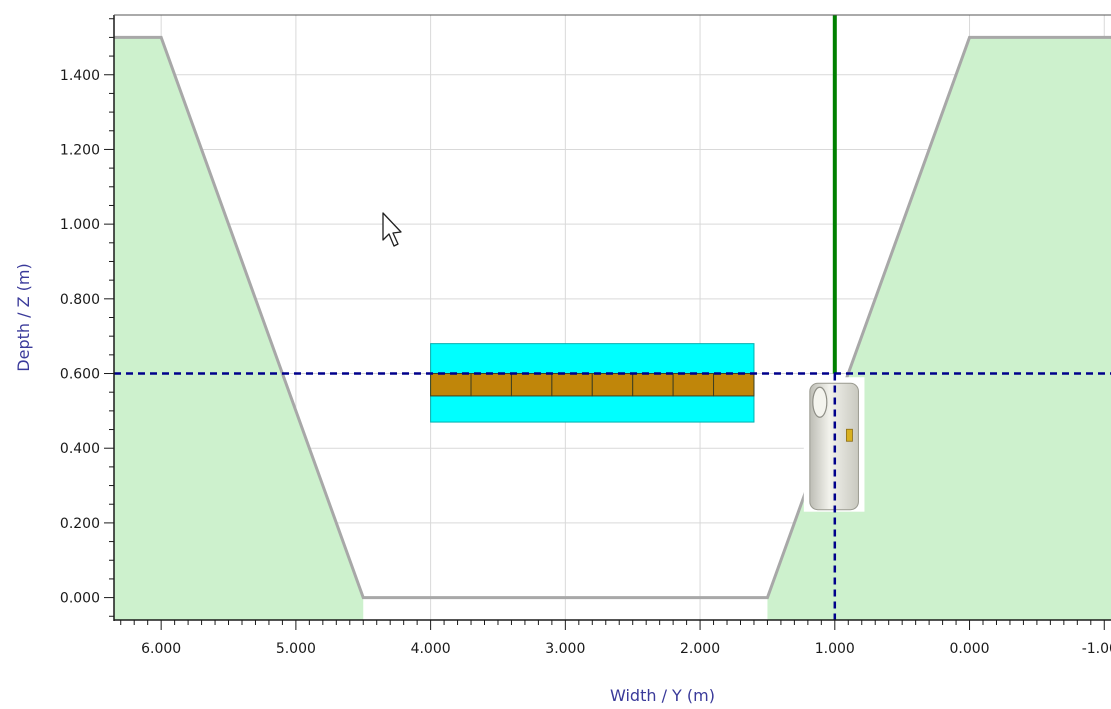  What do you see at coordinates (835, 649) in the screenshot?
I see `x-tick-label: 1.000` at bounding box center [835, 649].